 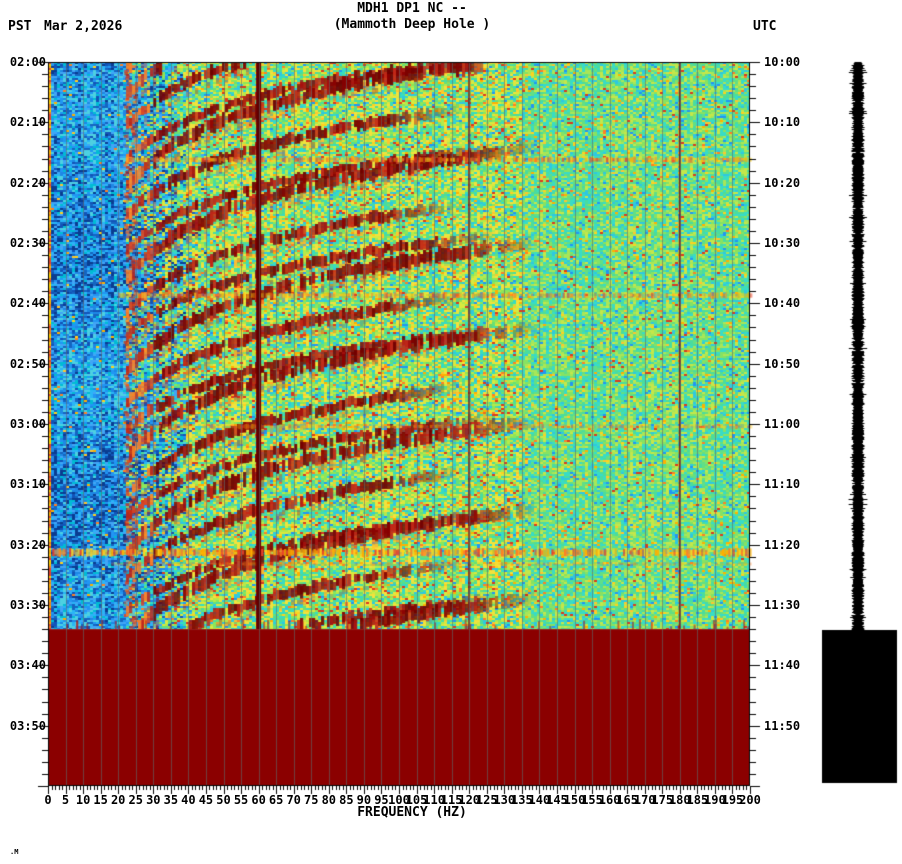 What do you see at coordinates (399, 800) in the screenshot?
I see `x-axis-tick-label: 100` at bounding box center [399, 800].